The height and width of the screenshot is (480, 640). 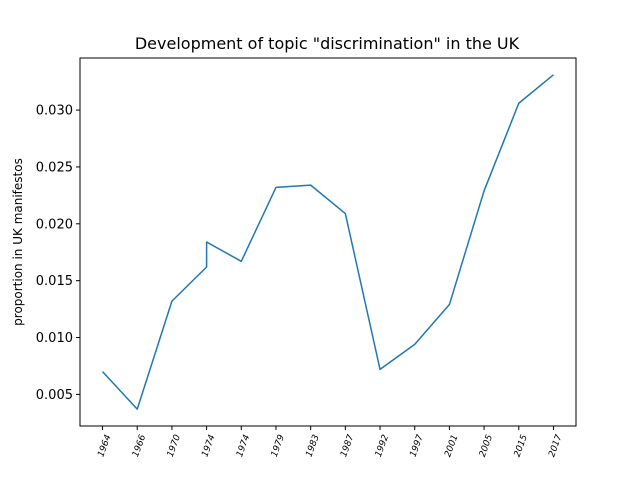 I want to click on y-axis-label: proportion in UK manifestos, so click(x=18, y=242).